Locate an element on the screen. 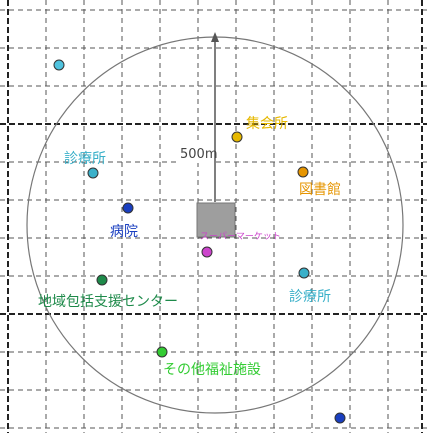  hospital-label: 病院 is located at coordinates (124, 232).